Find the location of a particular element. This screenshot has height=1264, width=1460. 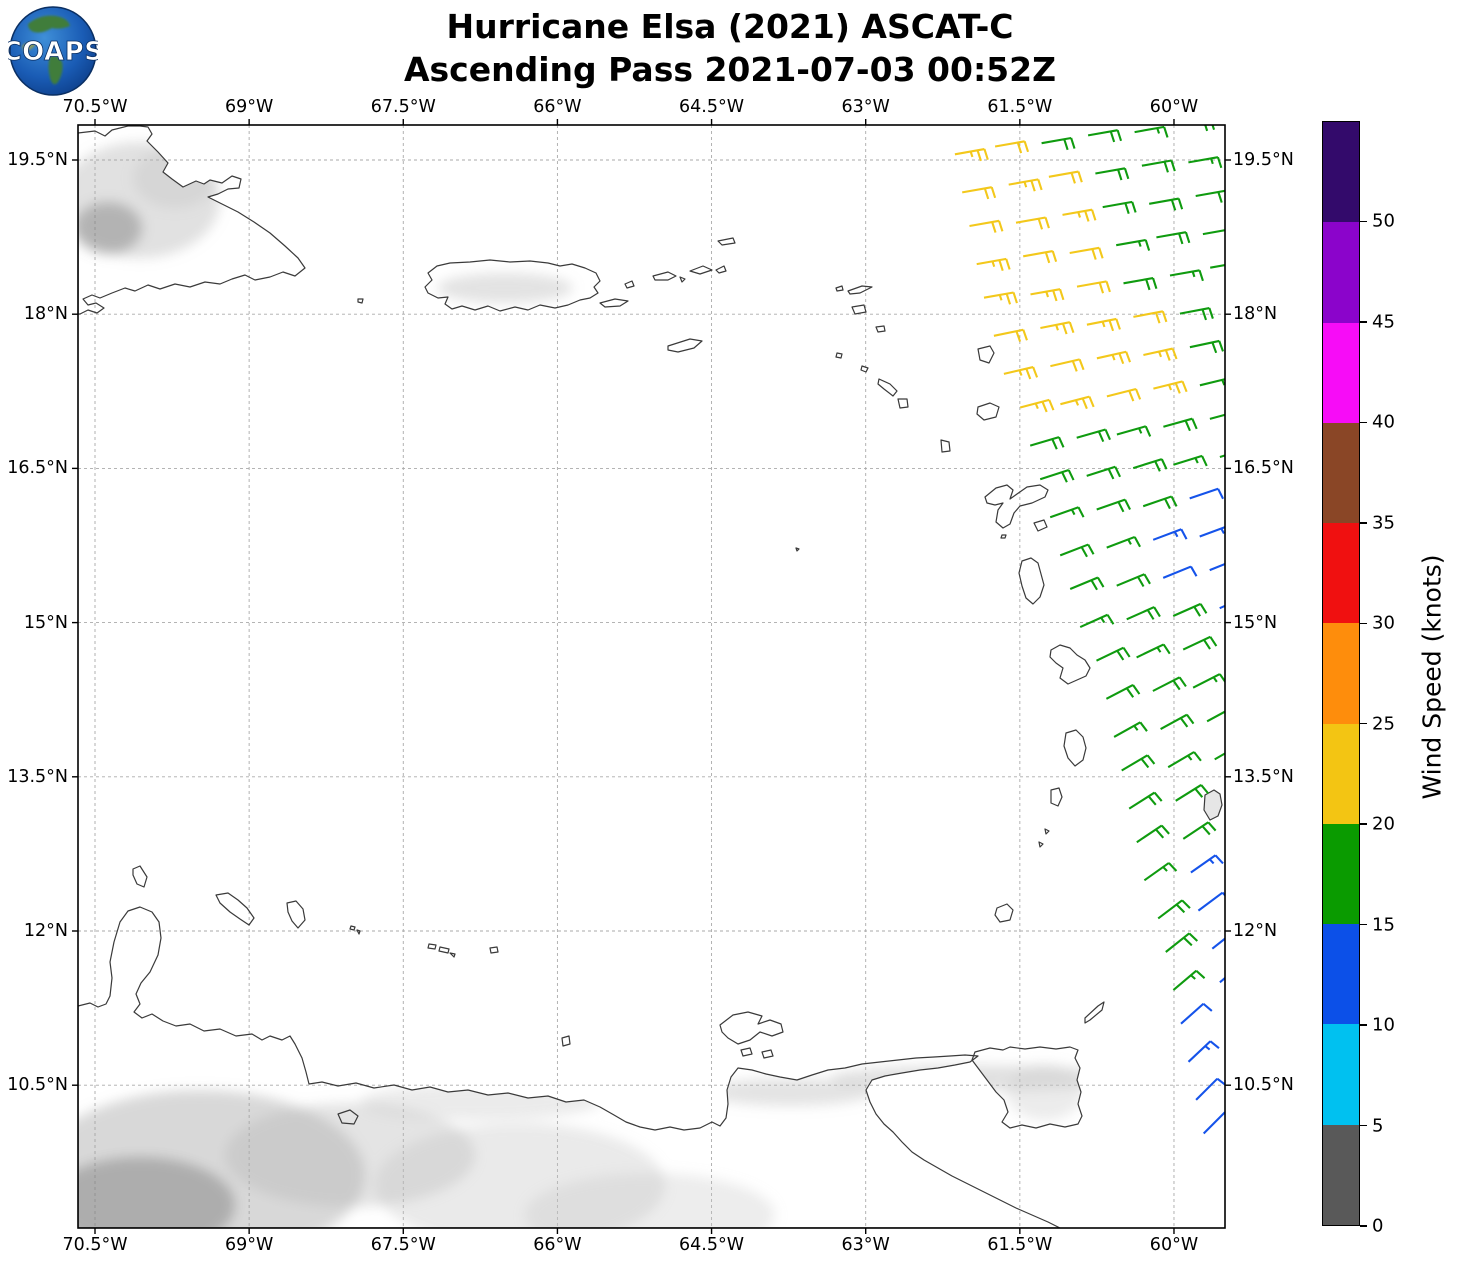

lon-tick-label-top: 63°W is located at coordinates (865, 107).